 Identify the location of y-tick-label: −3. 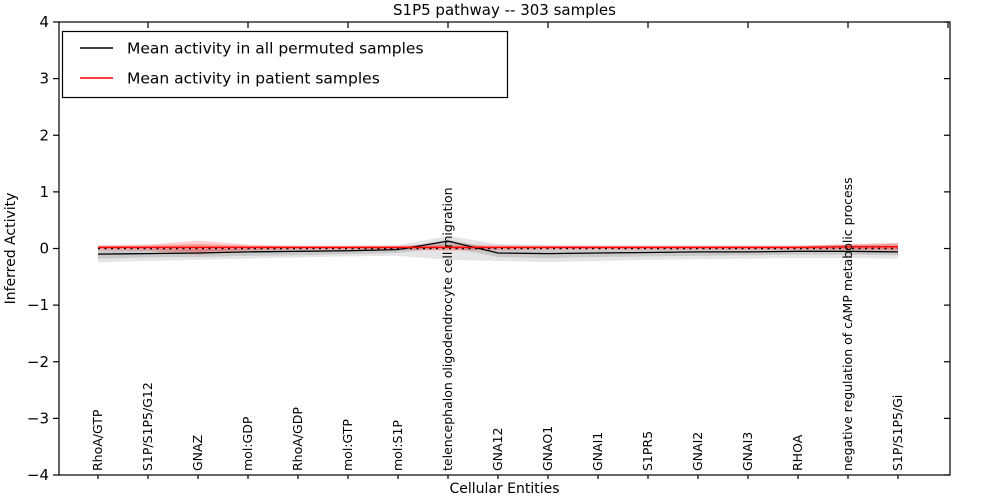
(38, 418).